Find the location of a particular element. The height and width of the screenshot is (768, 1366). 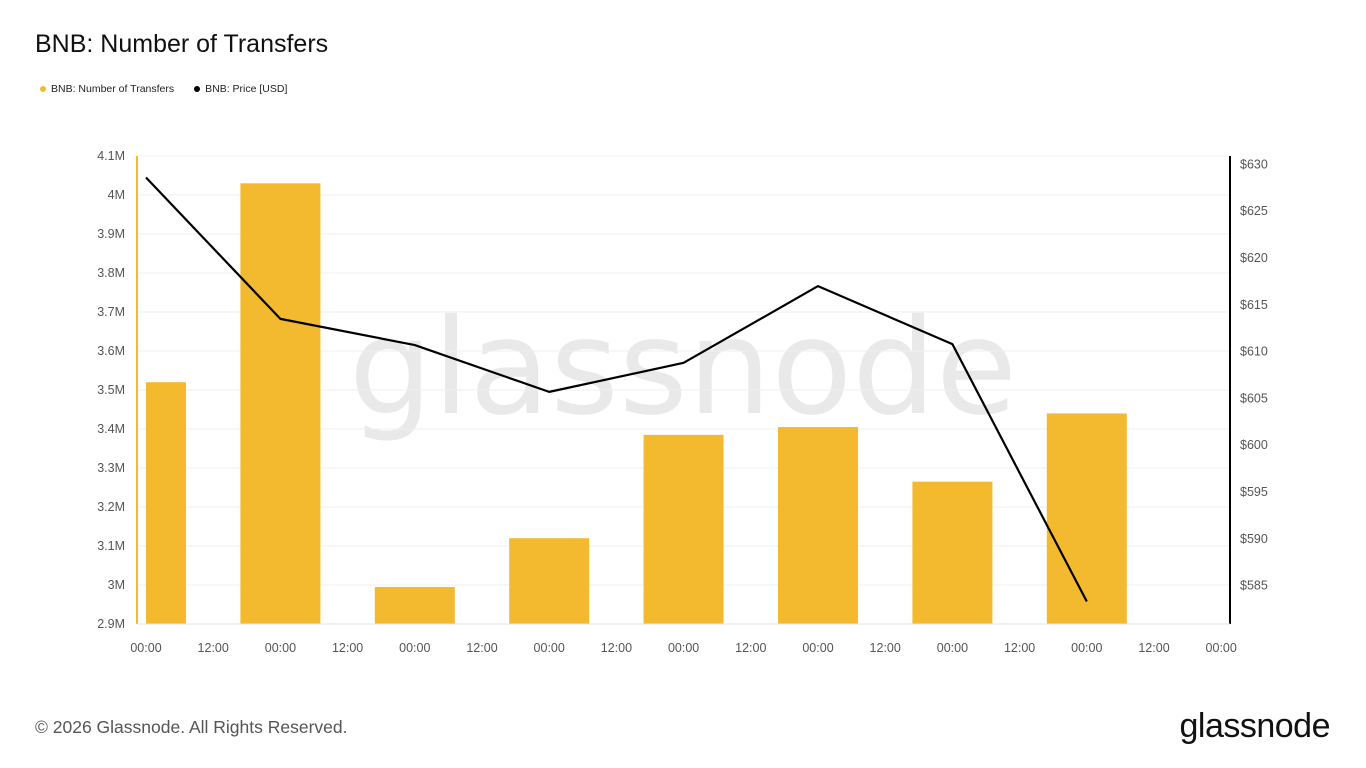

x-tick-15: 12:00 is located at coordinates (1153, 648).